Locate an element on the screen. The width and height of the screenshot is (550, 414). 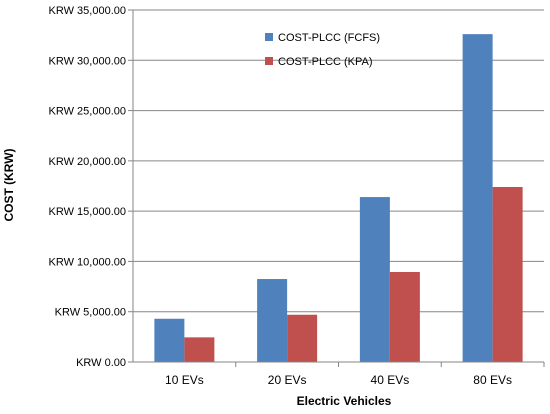
x-category-label: 40 EVs is located at coordinates (390, 380).